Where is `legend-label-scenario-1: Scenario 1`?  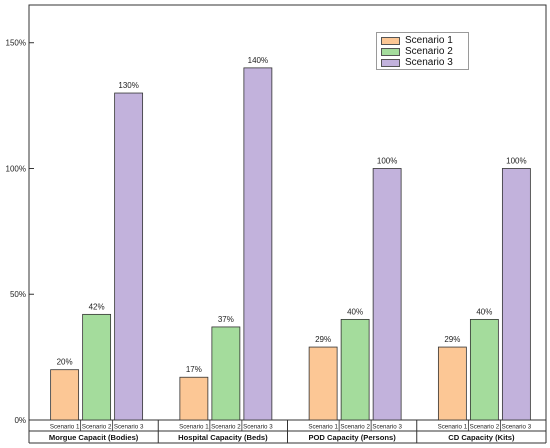
legend-label-scenario-1: Scenario 1 is located at coordinates (429, 40).